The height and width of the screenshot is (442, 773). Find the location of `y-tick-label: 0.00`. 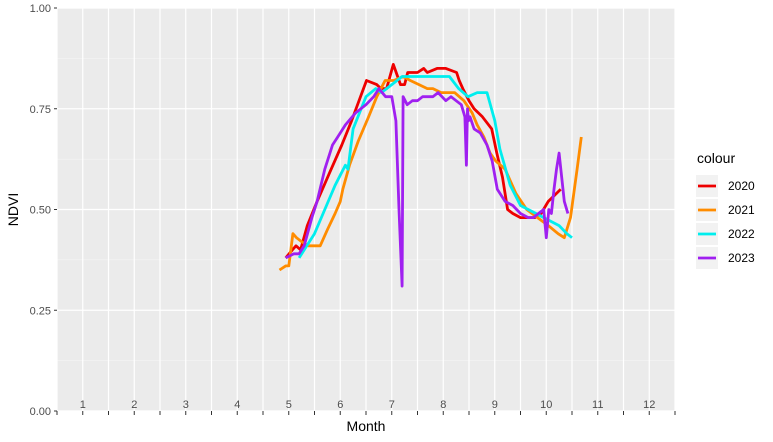

y-tick-label: 0.00 is located at coordinates (40, 412).